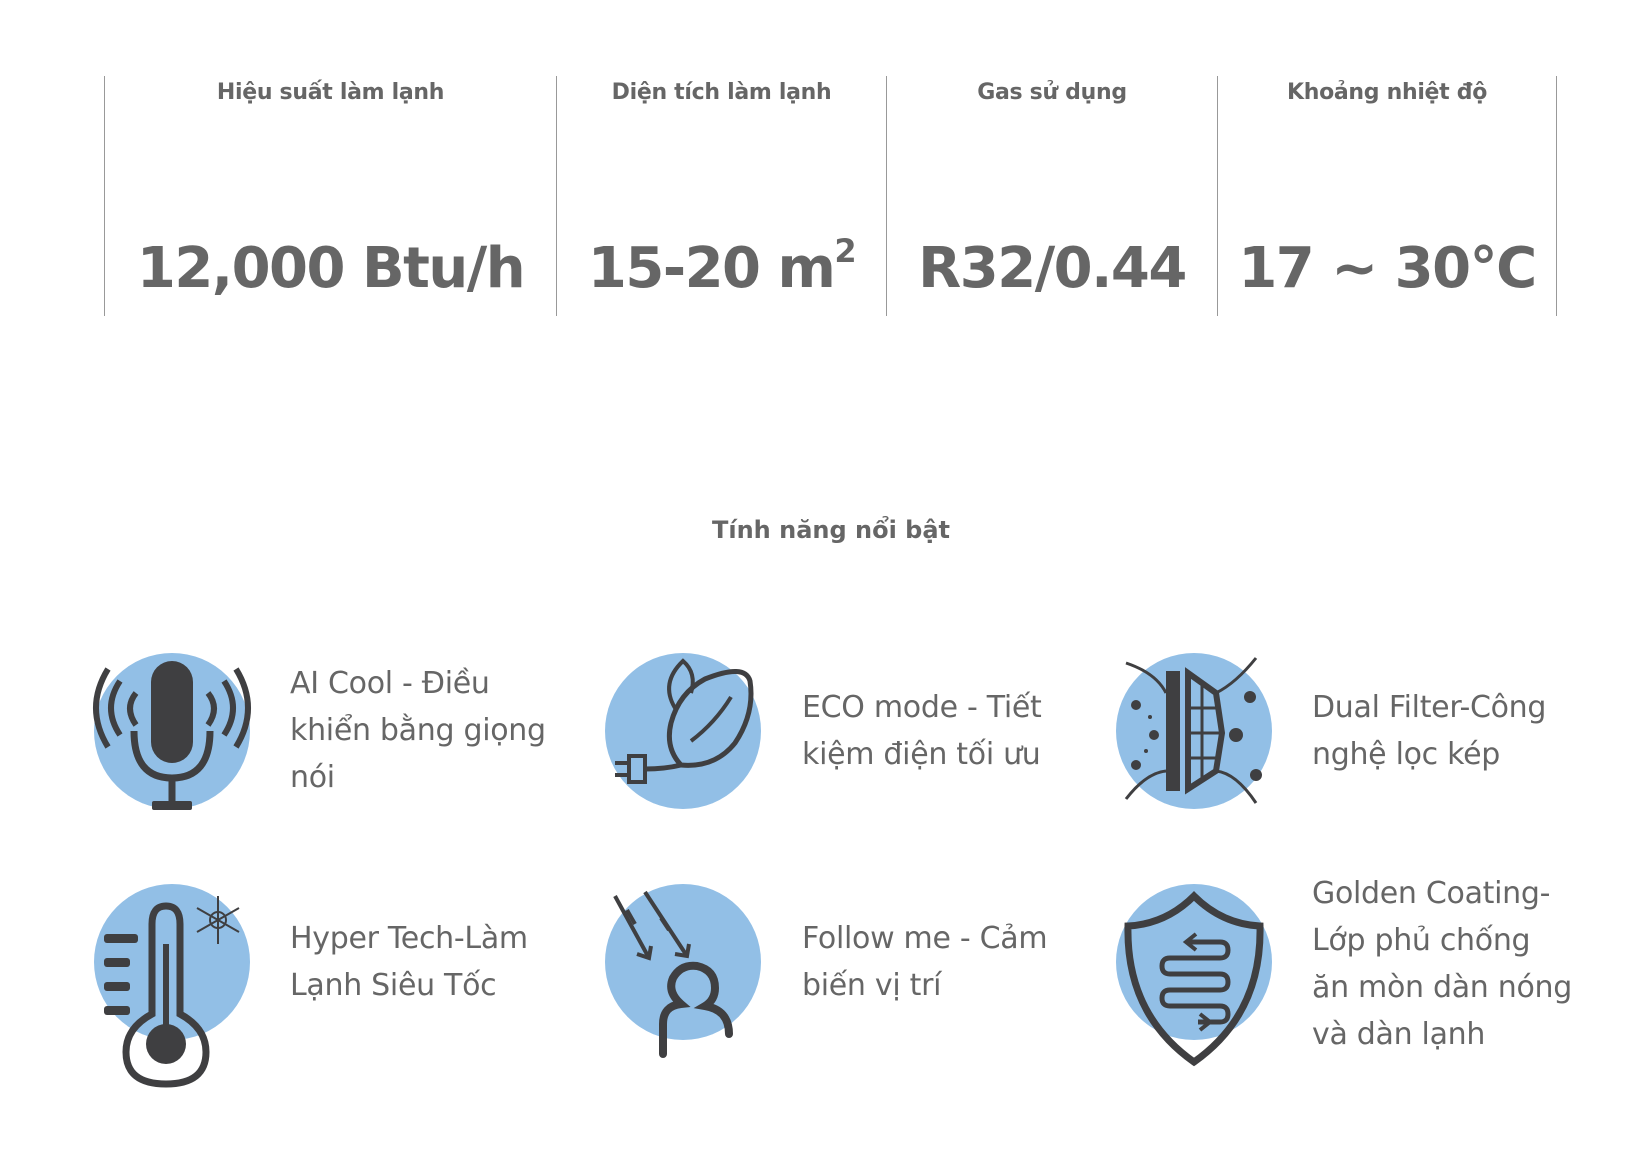  What do you see at coordinates (711, 268) in the screenshot?
I see `spec-value-text: 15-20 m` at bounding box center [711, 268].